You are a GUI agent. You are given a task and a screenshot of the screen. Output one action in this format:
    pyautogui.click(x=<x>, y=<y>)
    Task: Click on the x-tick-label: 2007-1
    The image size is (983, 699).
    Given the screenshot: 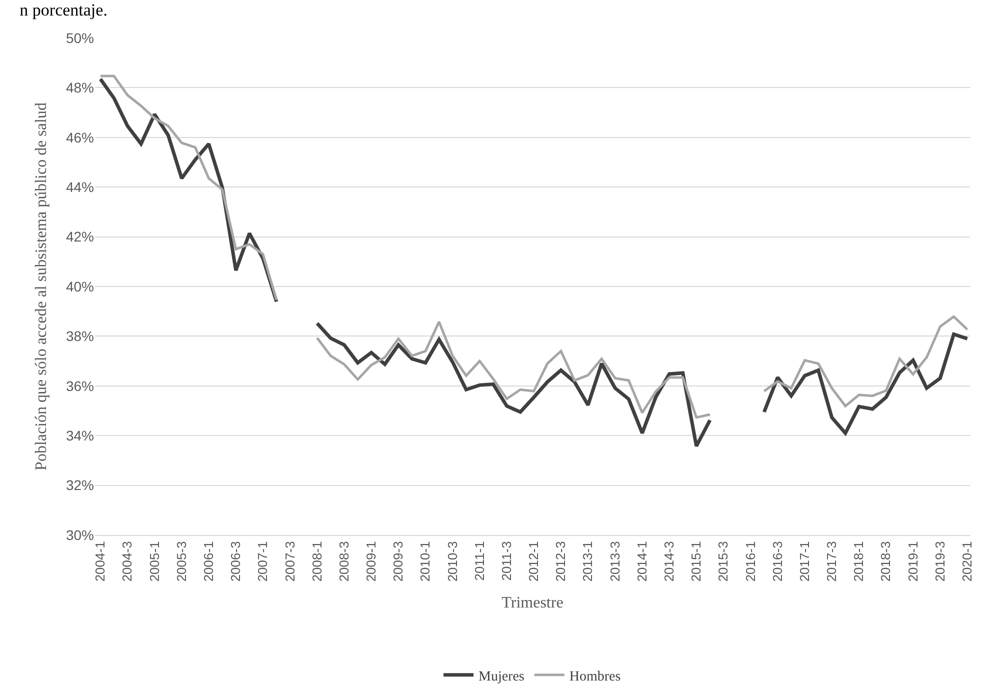 What is the action you would take?
    pyautogui.click(x=262, y=561)
    